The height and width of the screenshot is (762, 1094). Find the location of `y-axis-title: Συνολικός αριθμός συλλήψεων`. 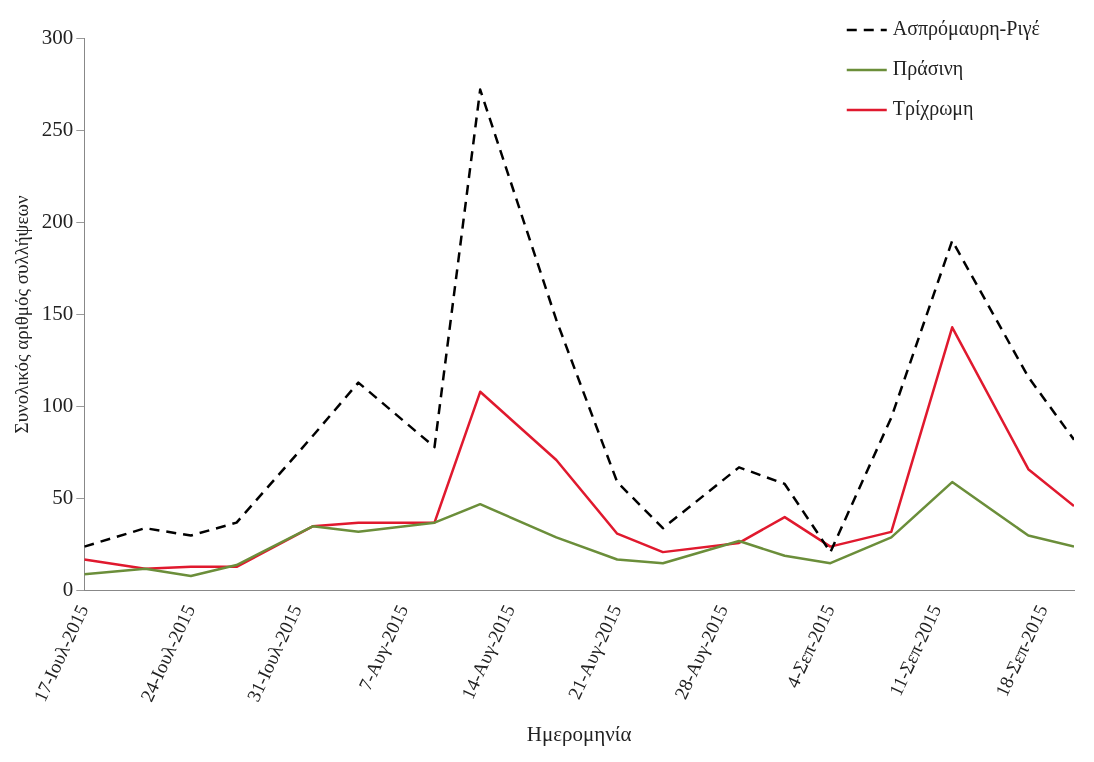

y-axis-title: Συνολικός αριθμός συλλήψεων is located at coordinates (22, 314).